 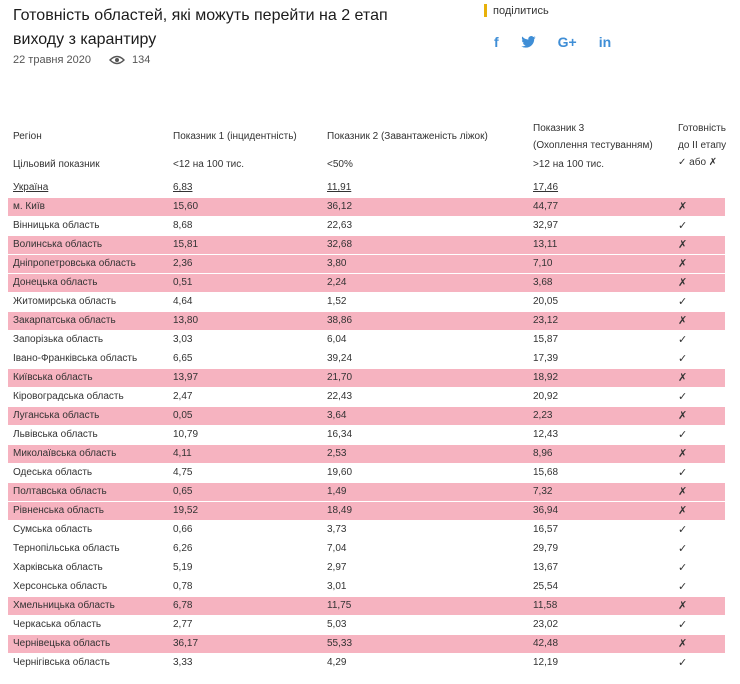 I want to click on indicator-1-cell: 13,97, so click(x=186, y=377).